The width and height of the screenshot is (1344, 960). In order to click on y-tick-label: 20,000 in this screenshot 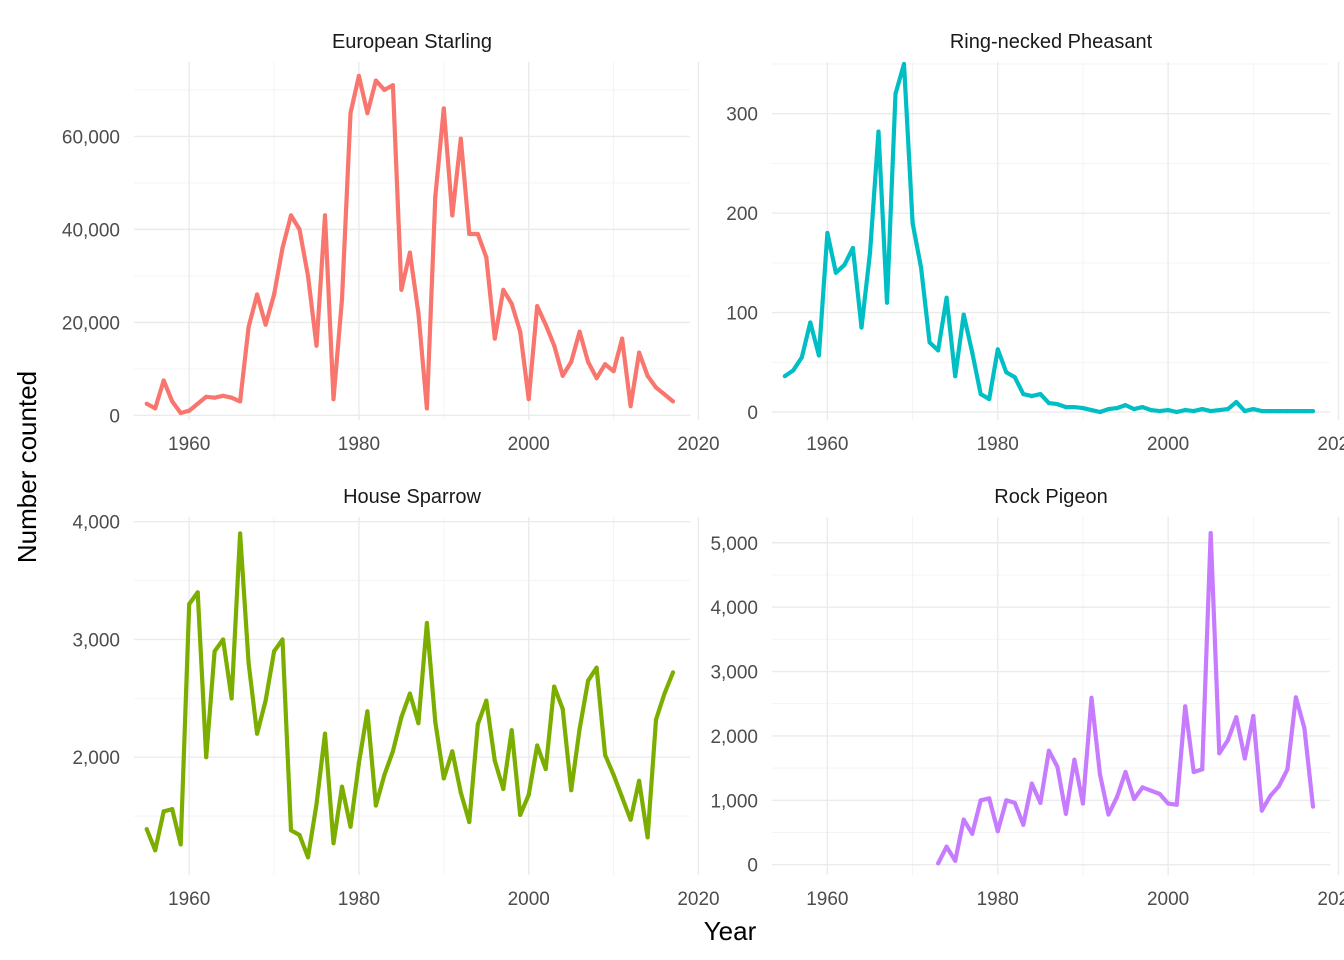, I will do `click(91, 323)`.